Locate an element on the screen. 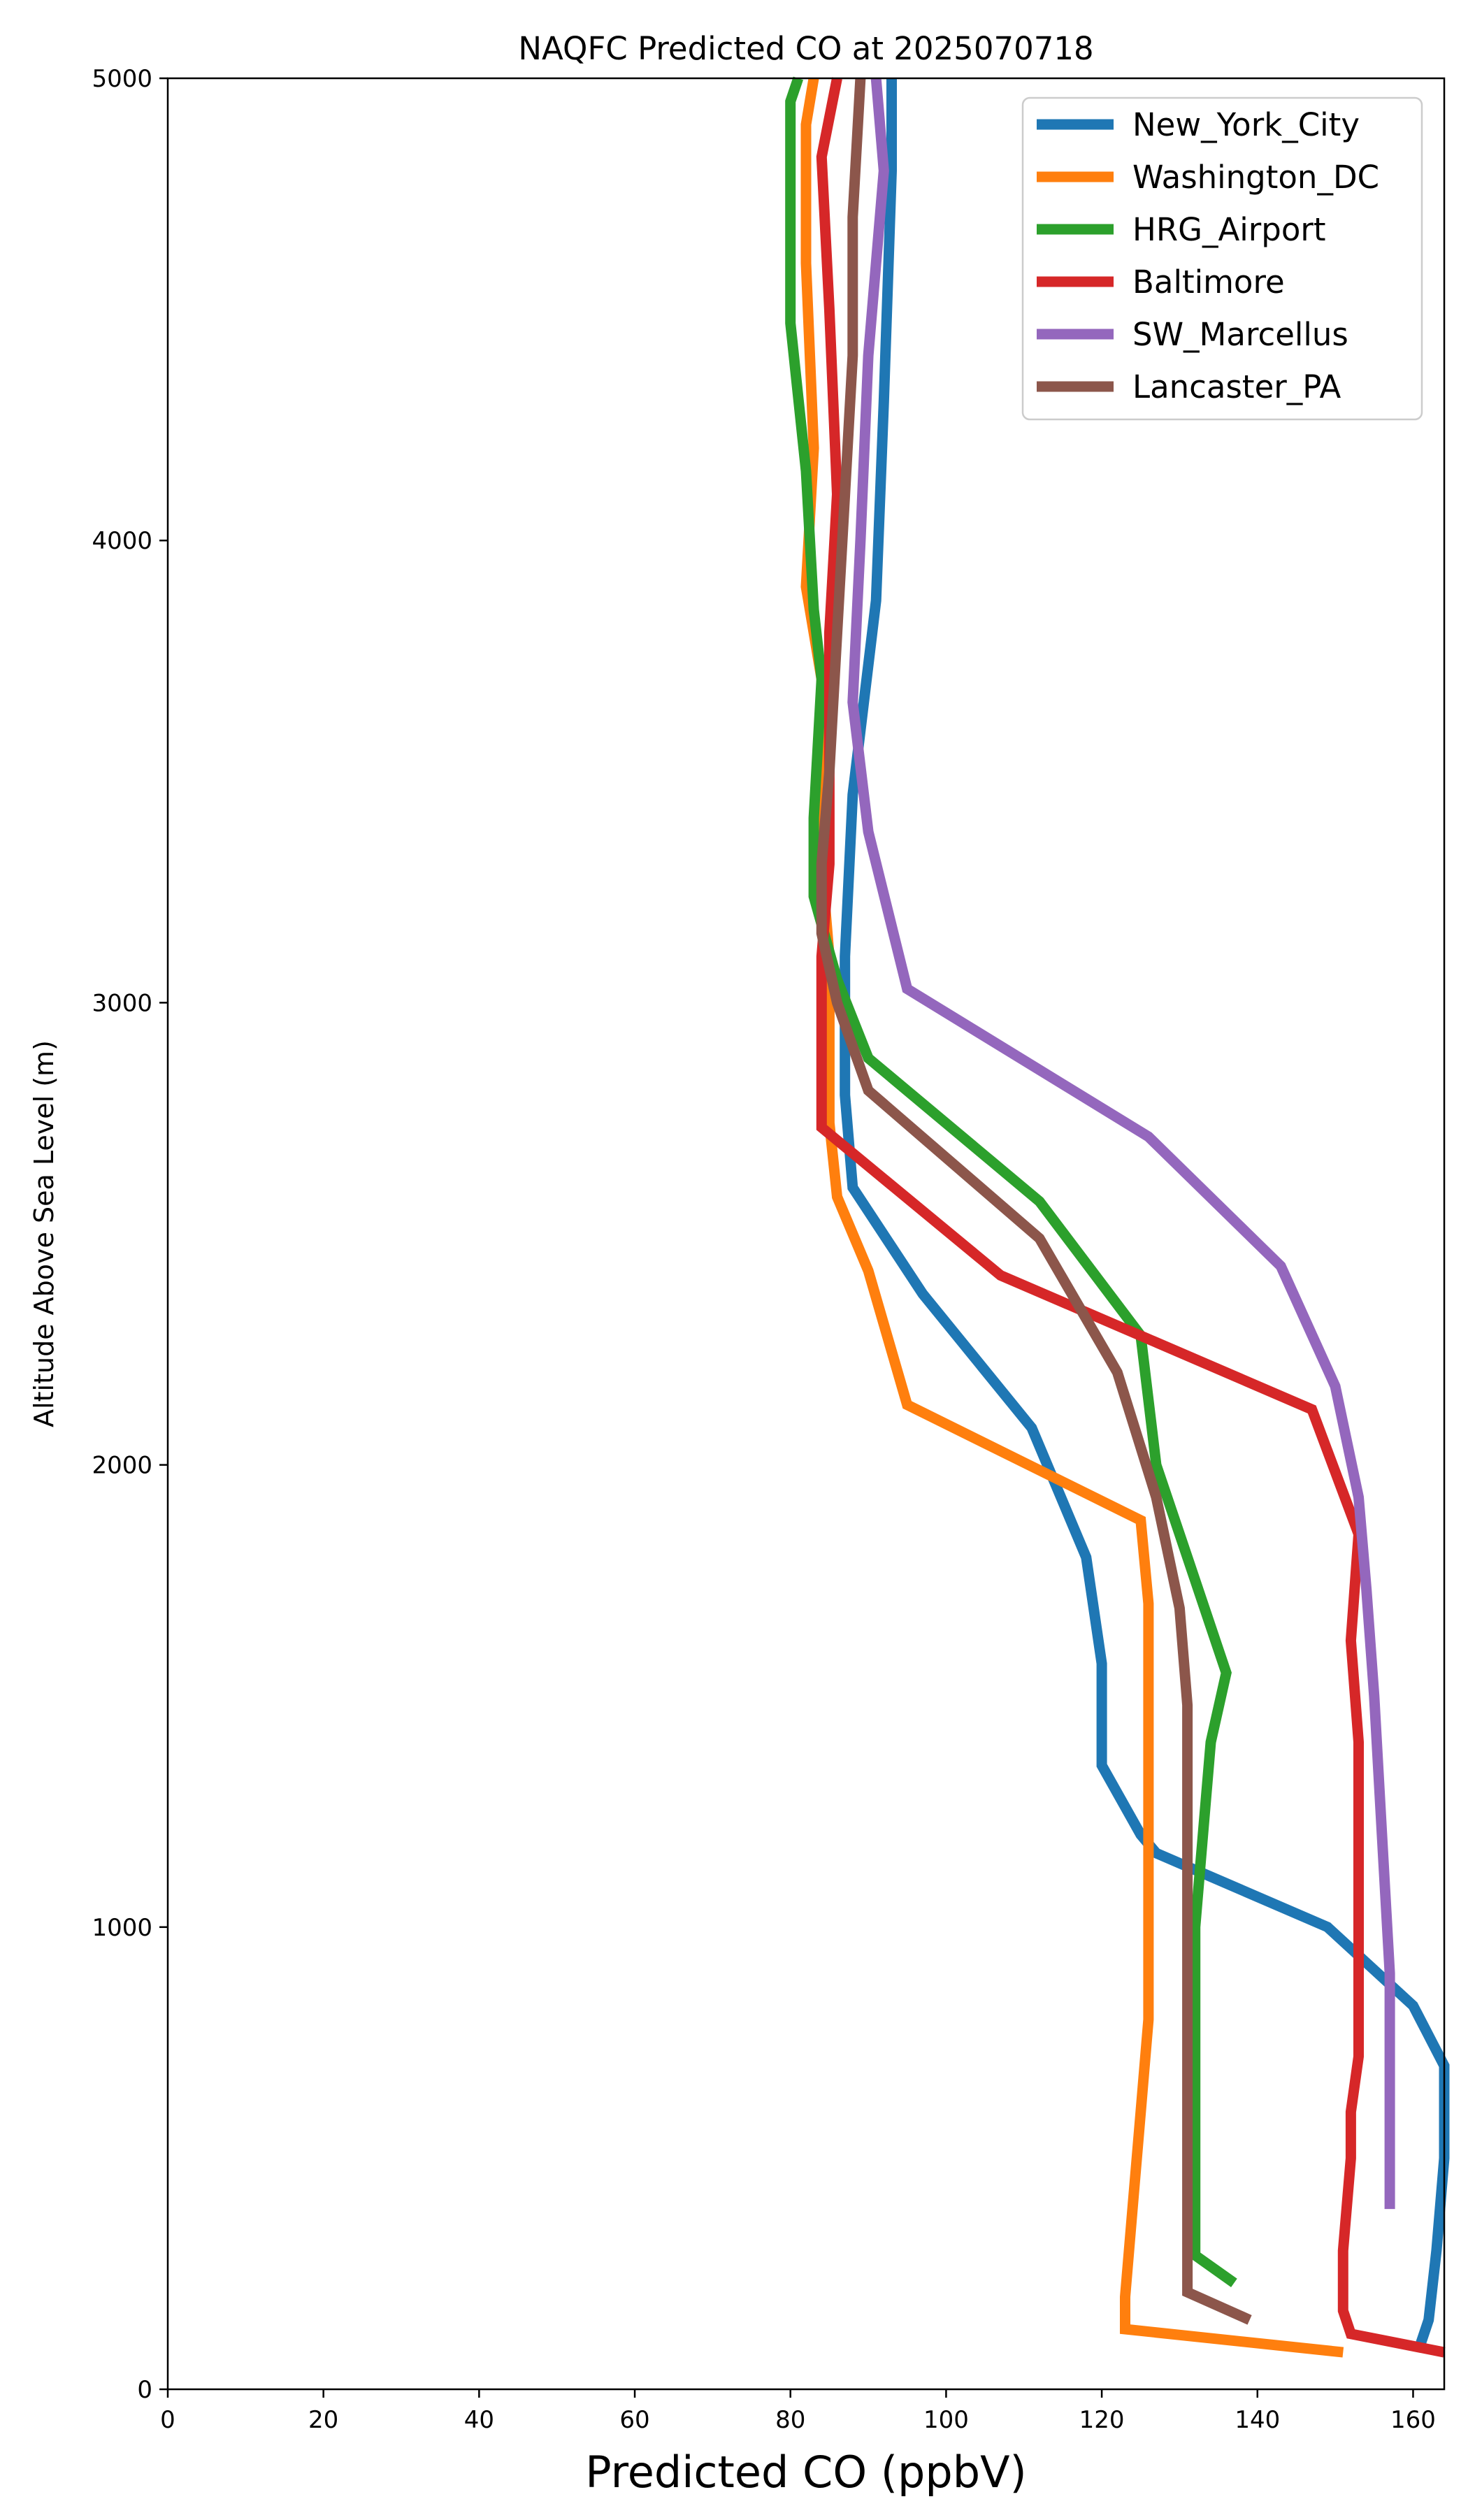 The width and height of the screenshot is (1468, 2520). x-tick-label: 40 is located at coordinates (479, 2420).